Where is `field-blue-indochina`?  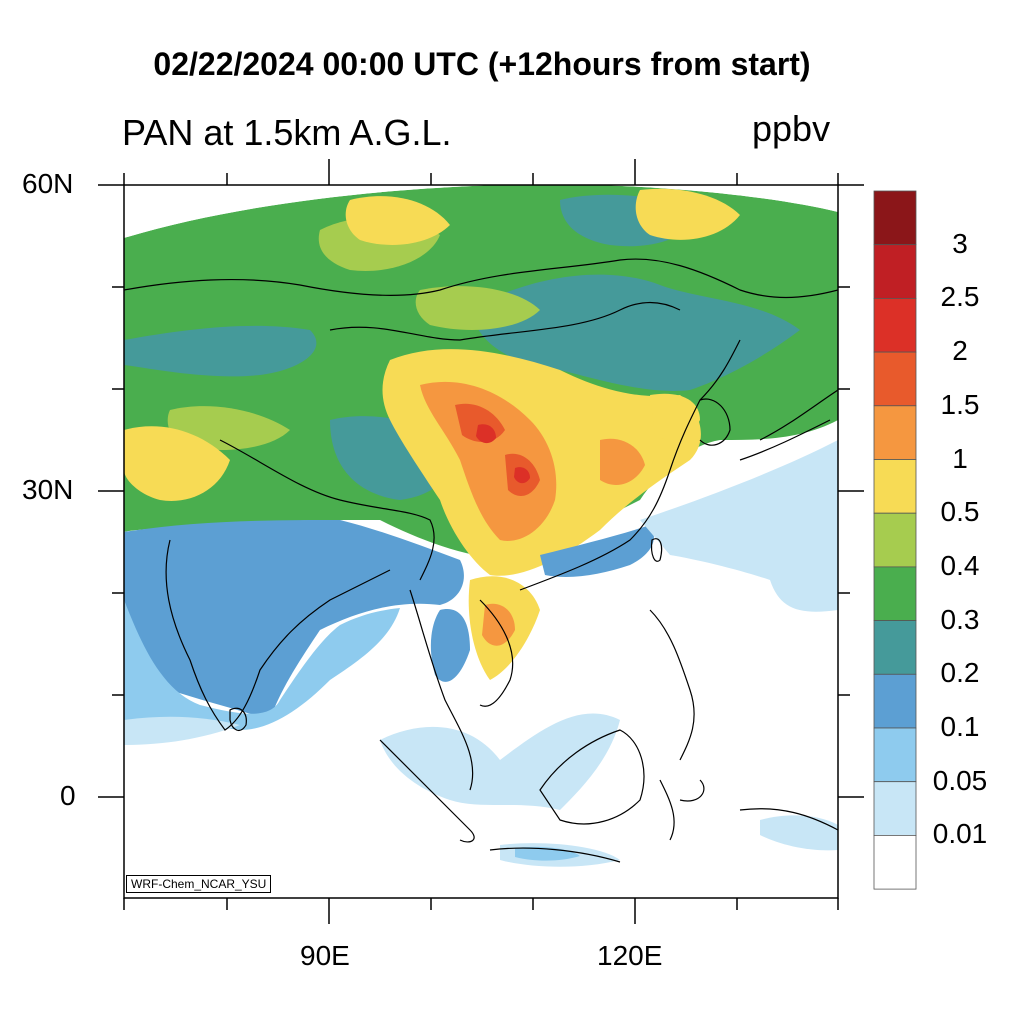
field-blue-indochina is located at coordinates (450, 645).